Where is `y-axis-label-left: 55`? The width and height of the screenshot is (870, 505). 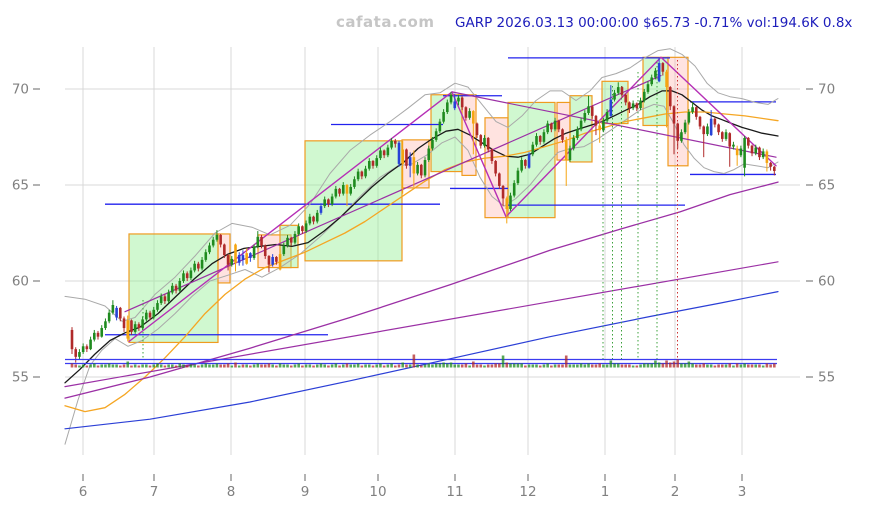
y-axis-label-left: 55 is located at coordinates (20, 378).